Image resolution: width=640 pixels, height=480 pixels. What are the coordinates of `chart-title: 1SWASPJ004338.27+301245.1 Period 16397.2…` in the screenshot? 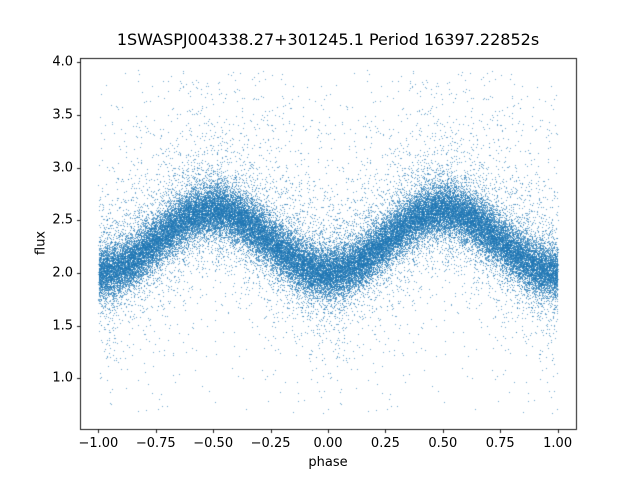 It's located at (328, 39).